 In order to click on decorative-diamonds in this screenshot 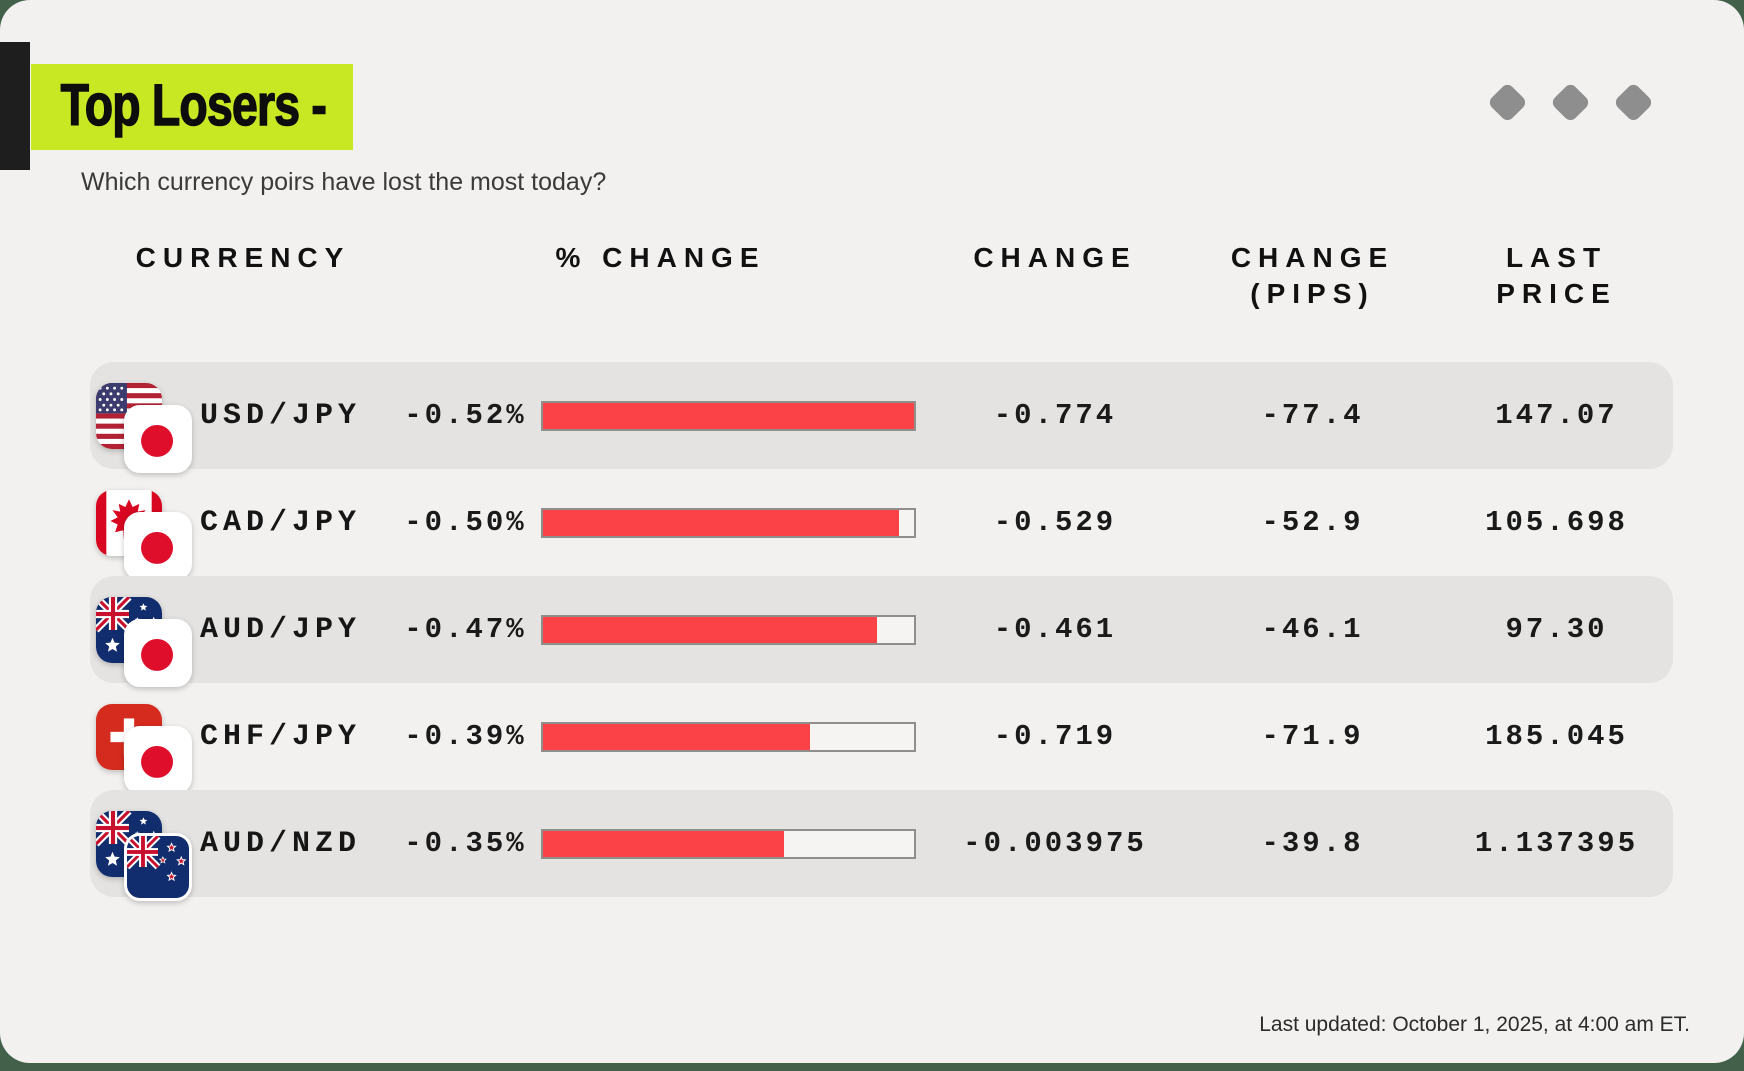, I will do `click(1570, 102)`.